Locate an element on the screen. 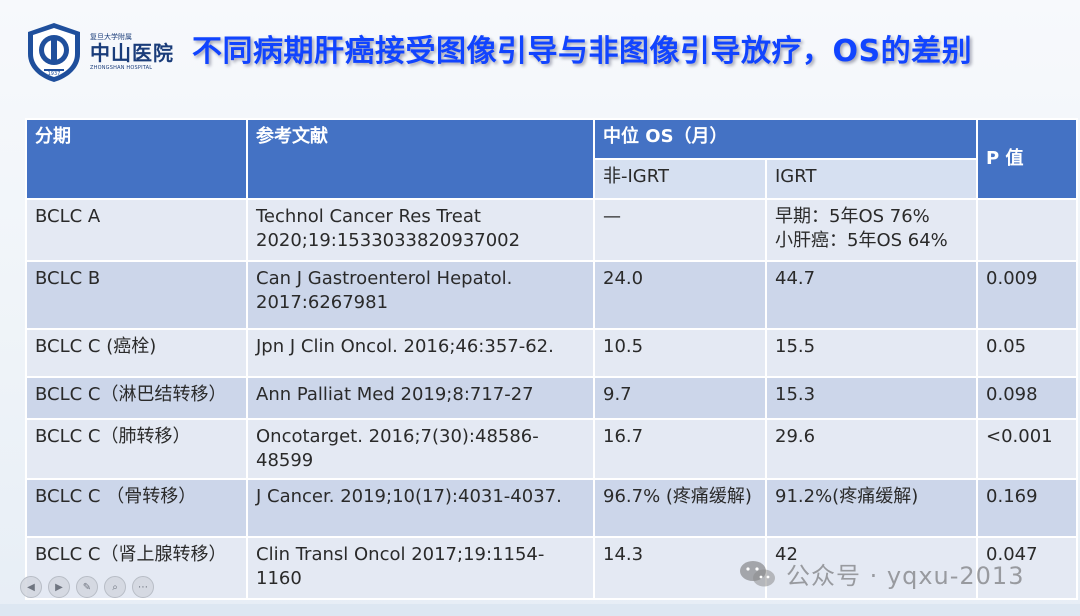 This screenshot has width=1080, height=616. wechat-icon is located at coordinates (757, 573).